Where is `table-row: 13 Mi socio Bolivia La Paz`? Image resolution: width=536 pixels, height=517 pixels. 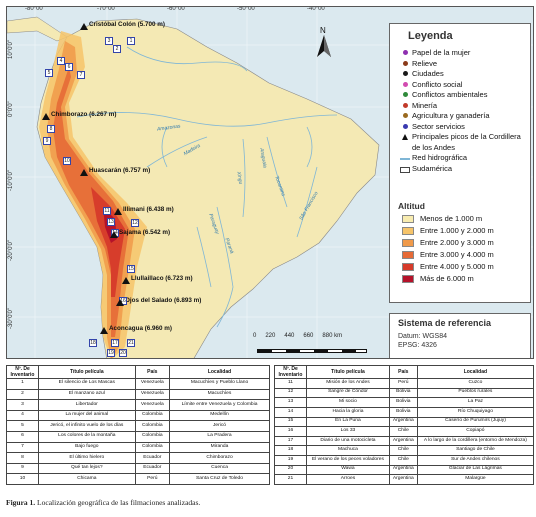 table-row: 13 Mi socio Bolivia La Paz is located at coordinates (404, 402).